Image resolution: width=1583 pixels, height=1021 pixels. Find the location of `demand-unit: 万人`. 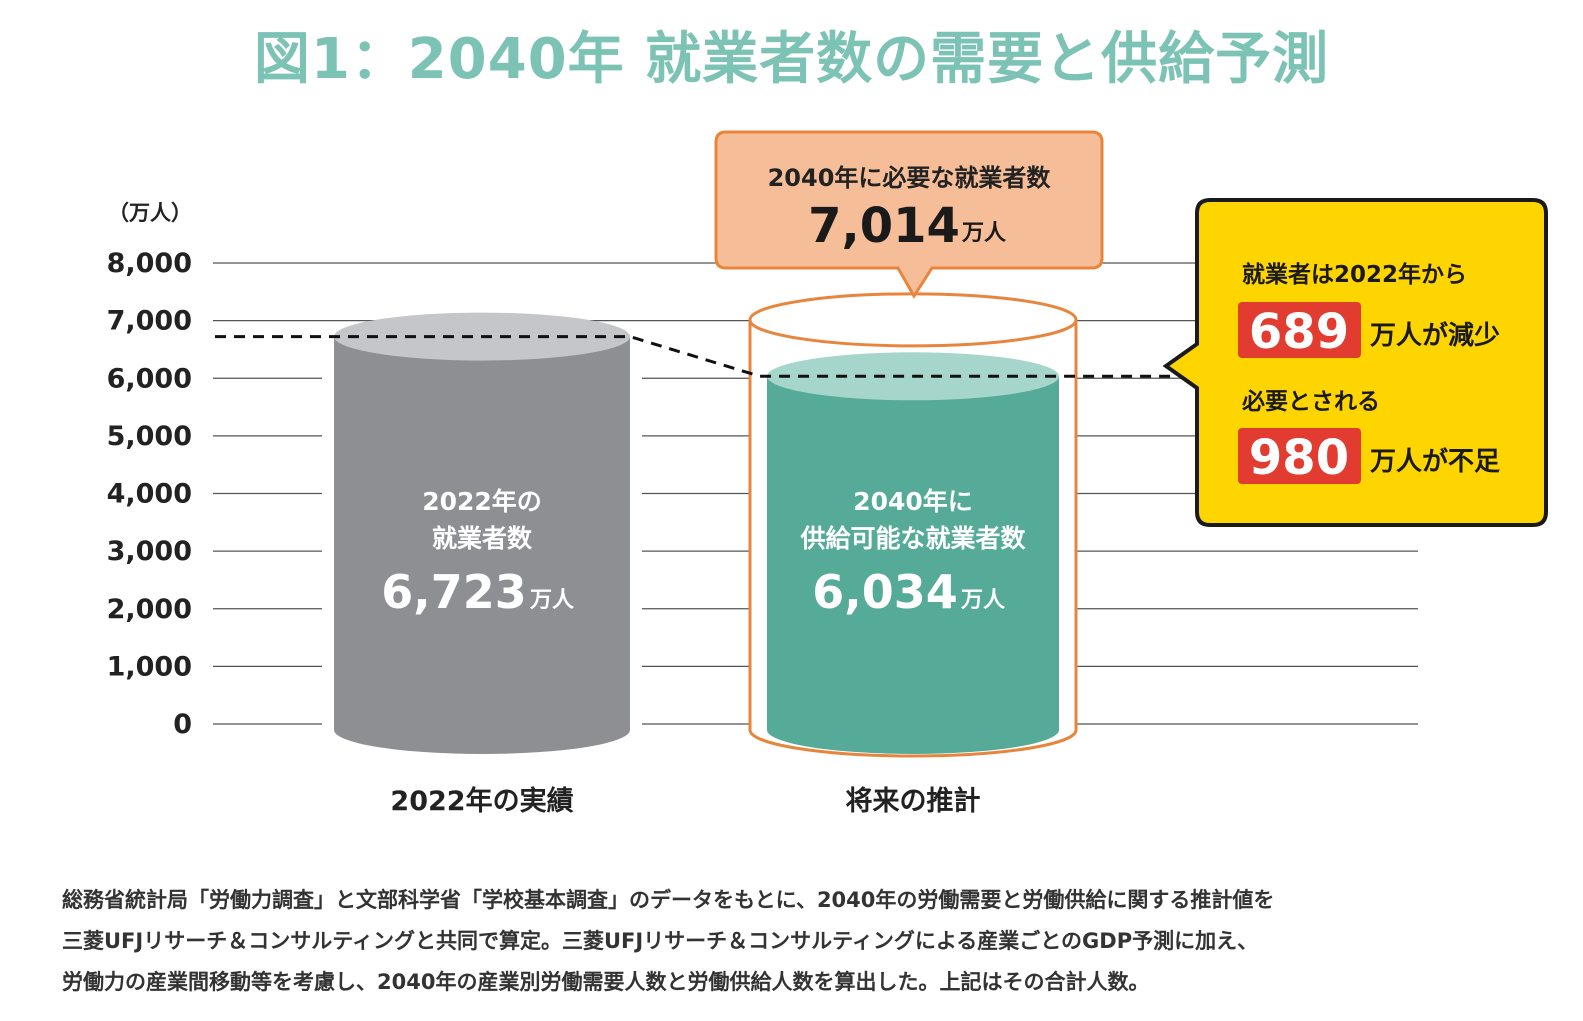

demand-unit: 万人 is located at coordinates (983, 233).